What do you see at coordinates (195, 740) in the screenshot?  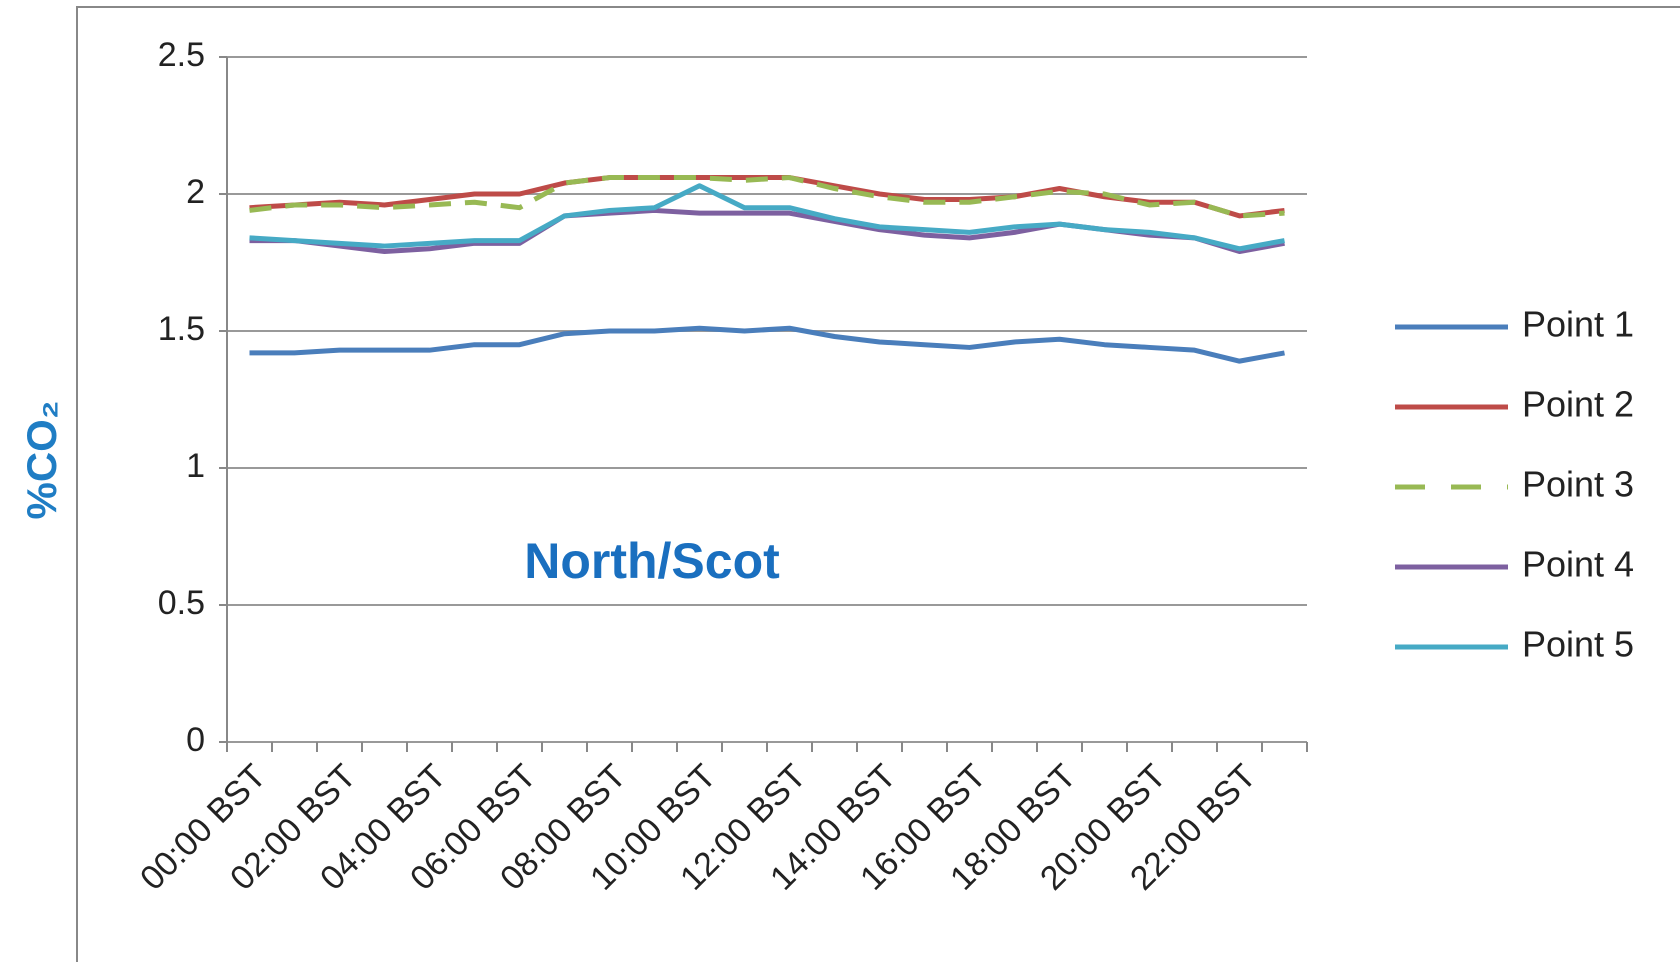 I see `y-tick-label: 0` at bounding box center [195, 740].